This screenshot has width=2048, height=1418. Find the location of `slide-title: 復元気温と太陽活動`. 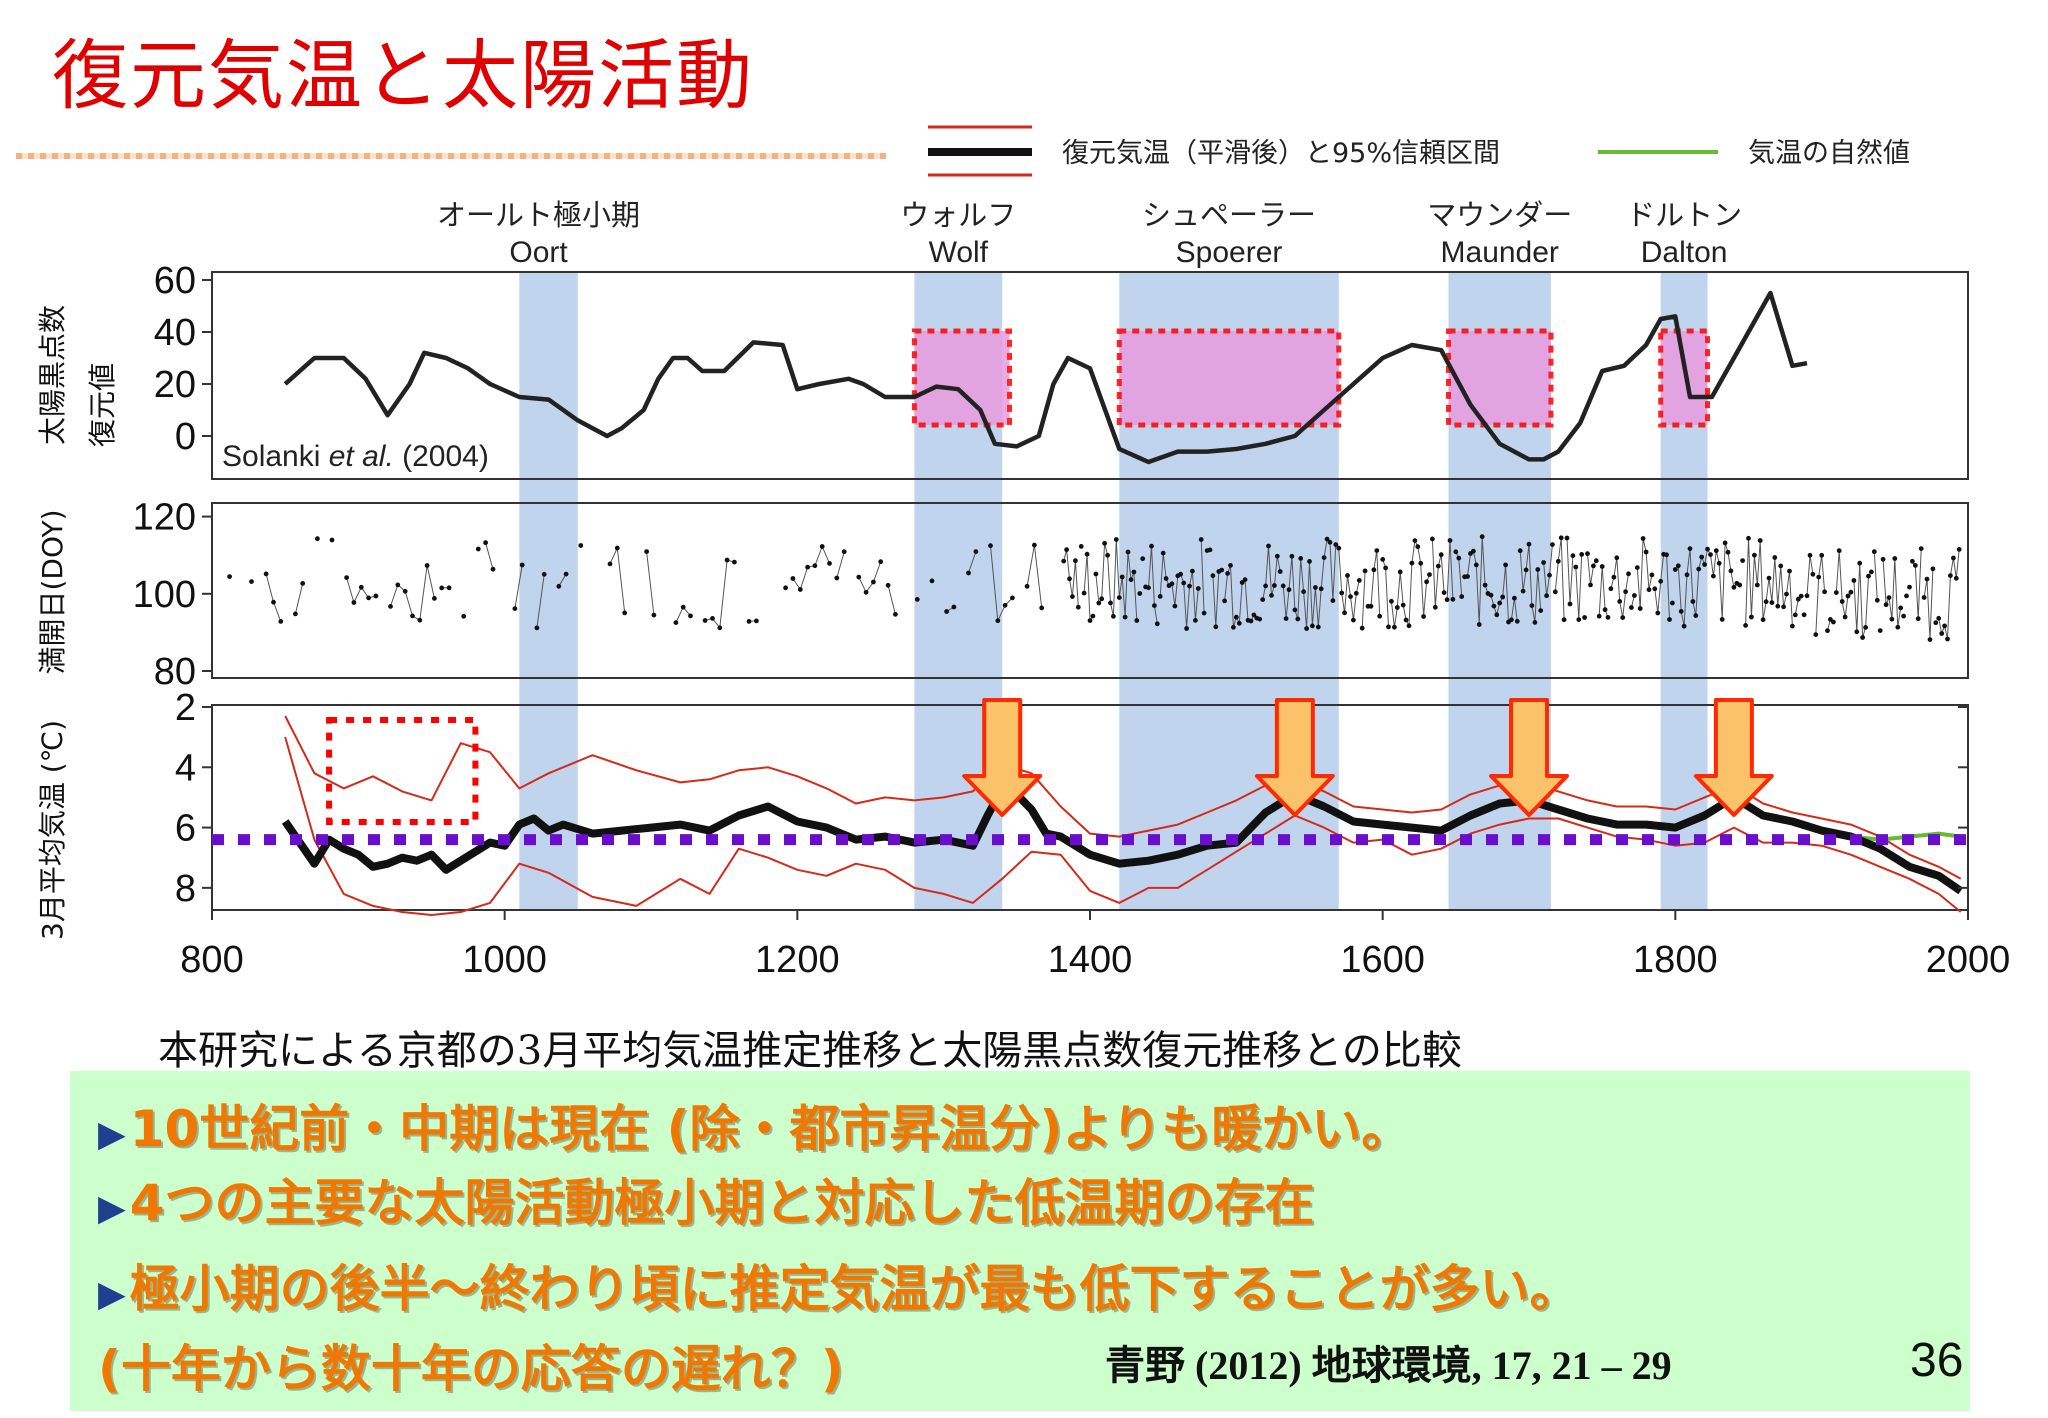

slide-title: 復元気温と太陽活動 is located at coordinates (403, 75).